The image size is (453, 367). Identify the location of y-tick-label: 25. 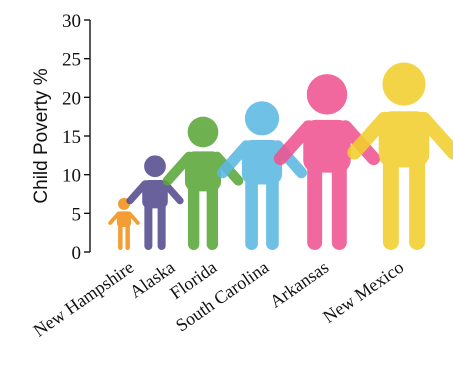
(71, 60).